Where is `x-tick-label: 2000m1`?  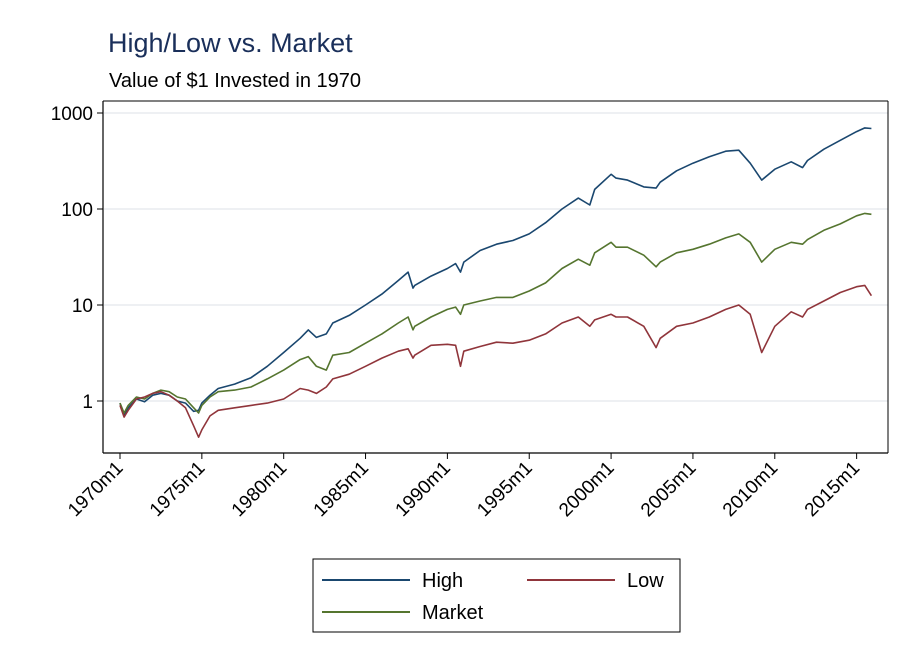 x-tick-label: 2000m1 is located at coordinates (586, 489).